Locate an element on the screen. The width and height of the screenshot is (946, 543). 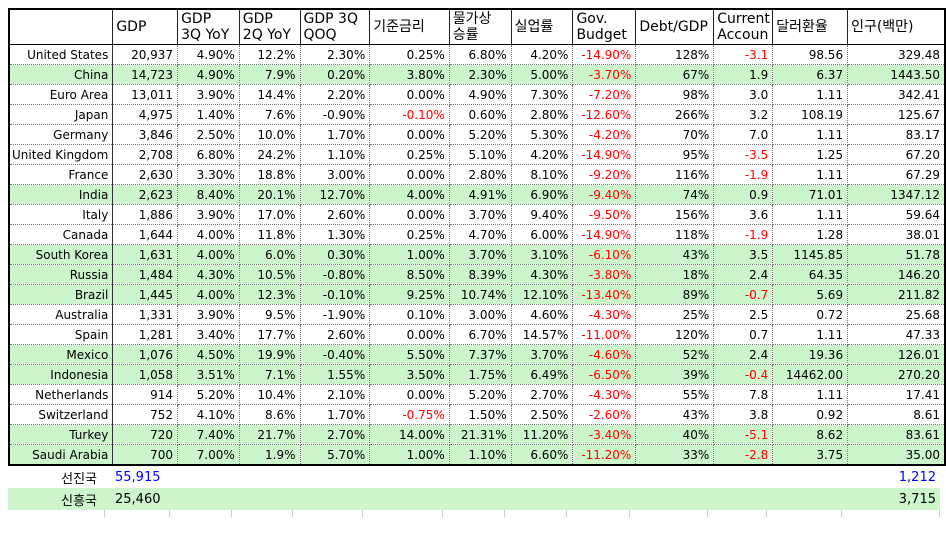
col-header-inflation: 물가상 승률 is located at coordinates (480, 26).